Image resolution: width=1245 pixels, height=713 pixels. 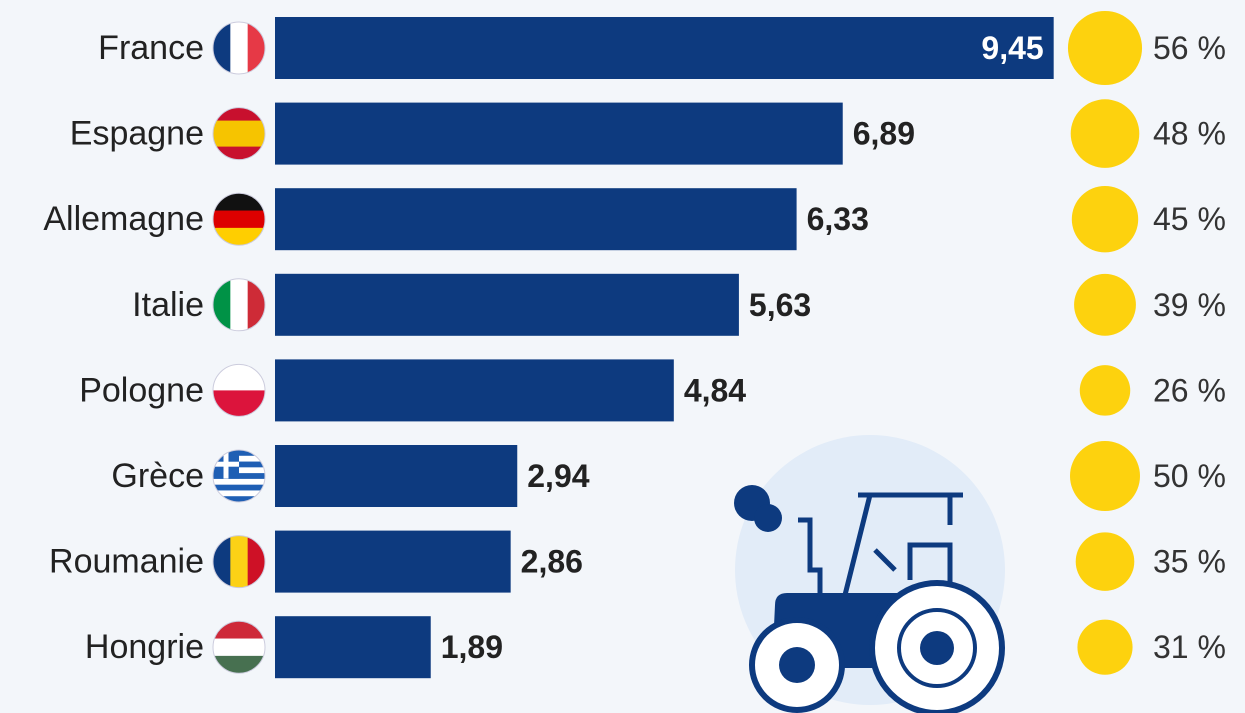 What do you see at coordinates (1189, 134) in the screenshot?
I see `share-label: 48 %` at bounding box center [1189, 134].